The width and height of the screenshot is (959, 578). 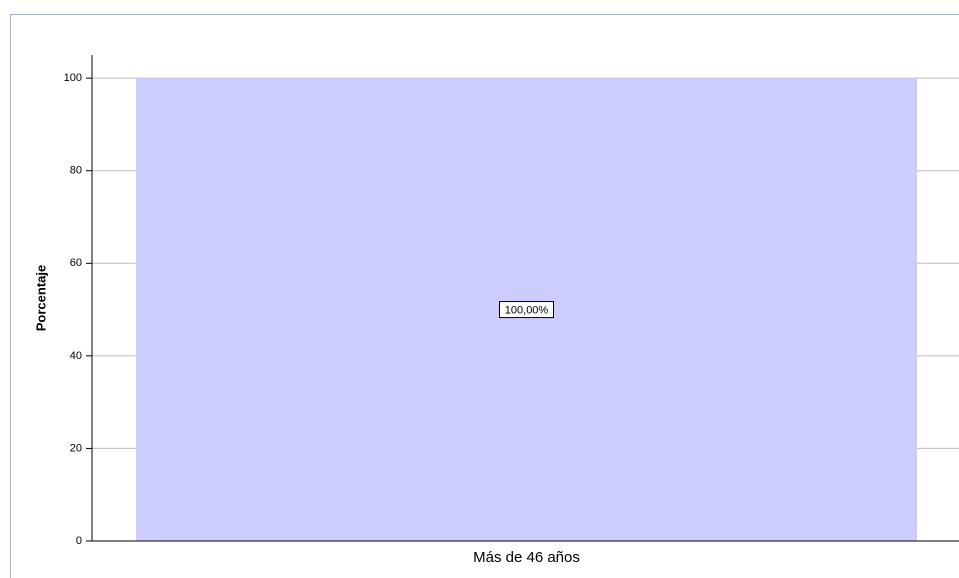 What do you see at coordinates (73, 78) in the screenshot?
I see `y-tick-label: 100` at bounding box center [73, 78].